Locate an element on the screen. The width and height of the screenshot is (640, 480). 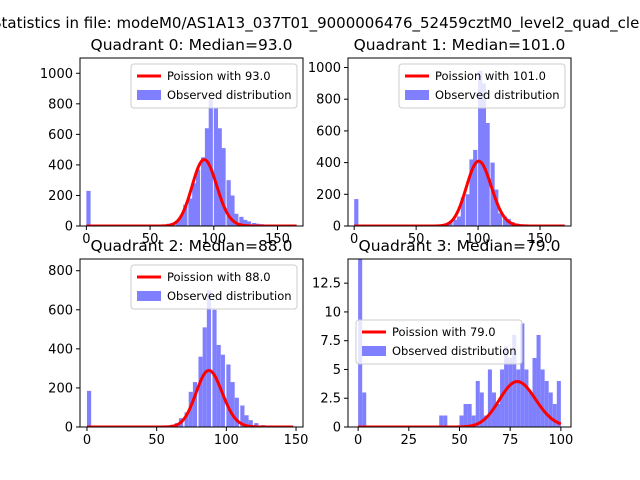
quadrant-1-legend: Poission with 101.0 Observed distribution is located at coordinates (482, 86).